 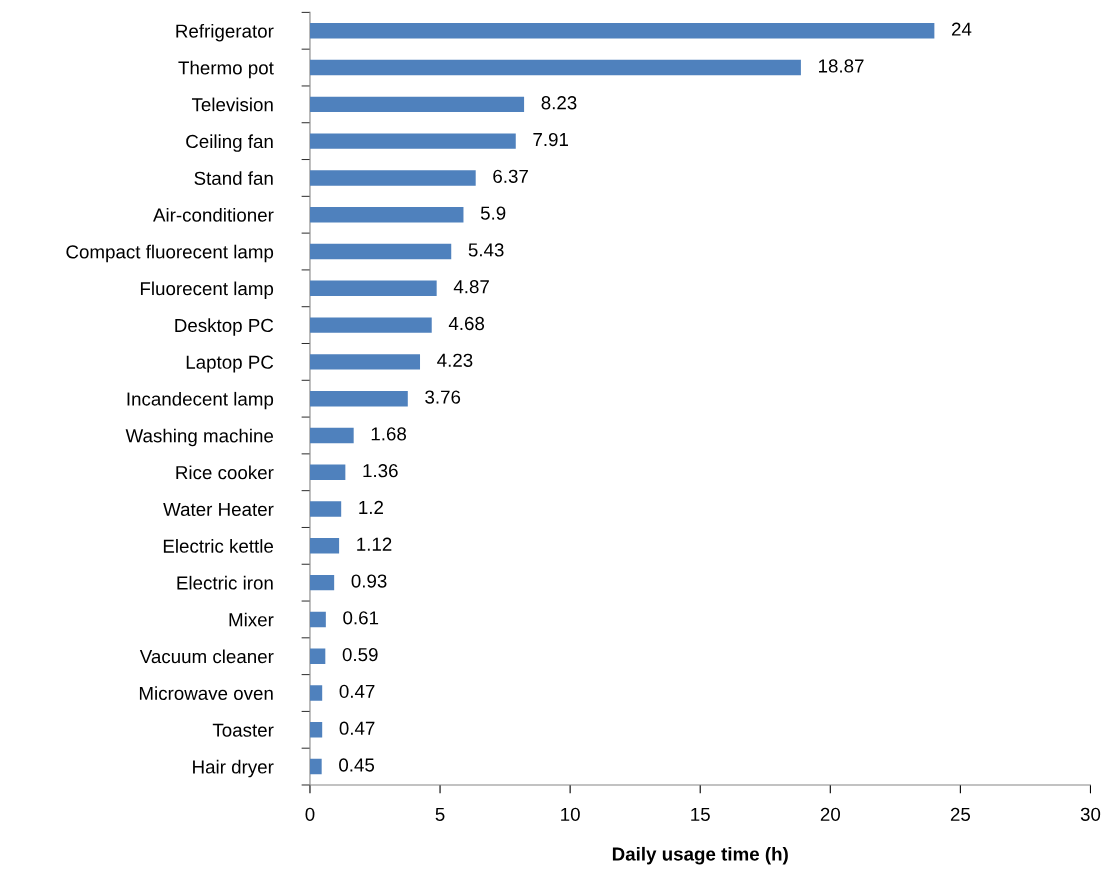 I want to click on data-label: 1.36, so click(x=380, y=471).